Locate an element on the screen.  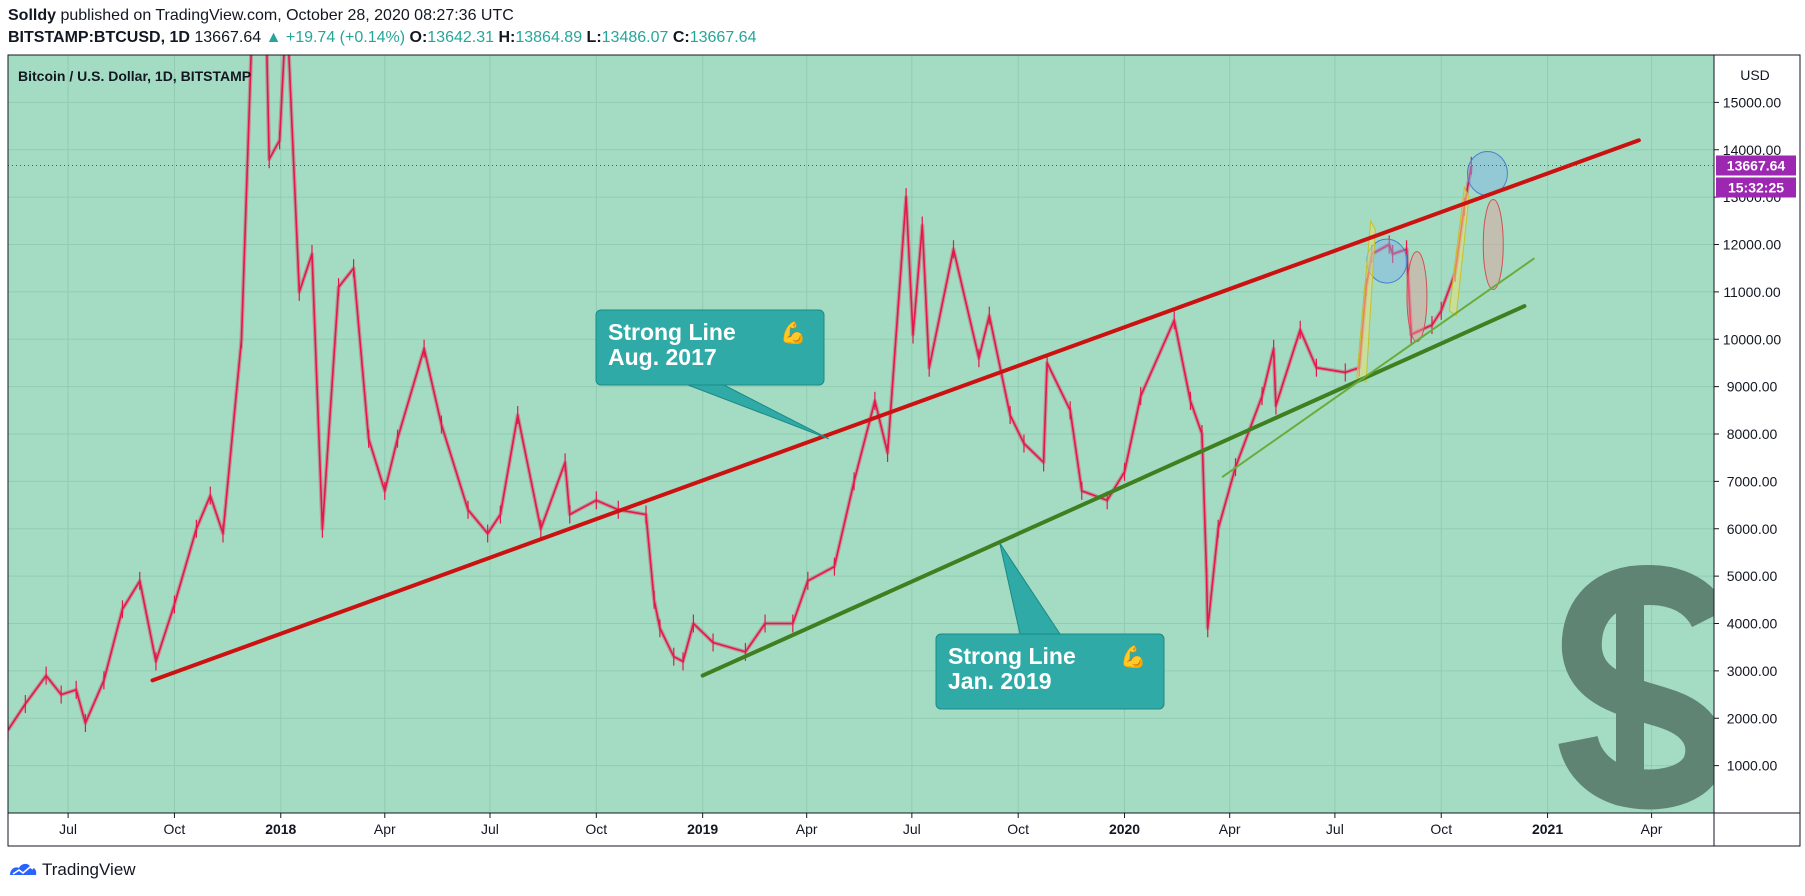
x-tick-label: 2019 is located at coordinates (702, 829).